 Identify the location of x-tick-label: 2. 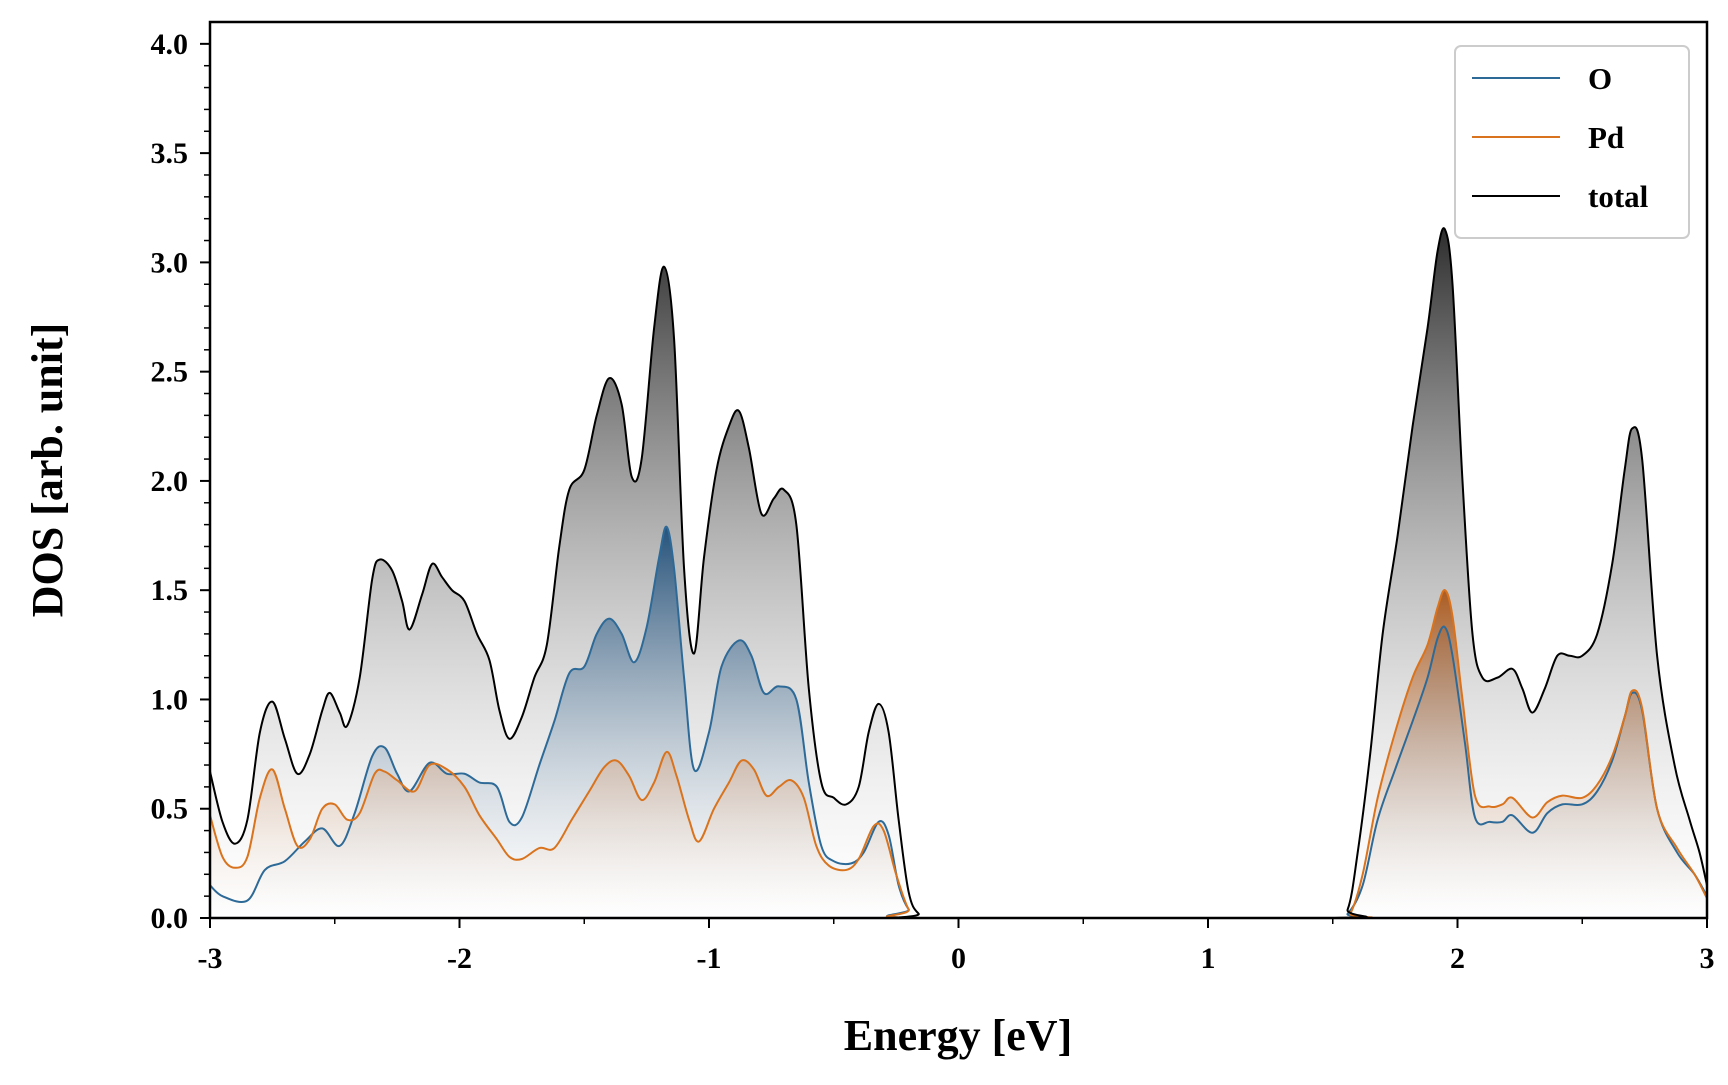
(1457, 958).